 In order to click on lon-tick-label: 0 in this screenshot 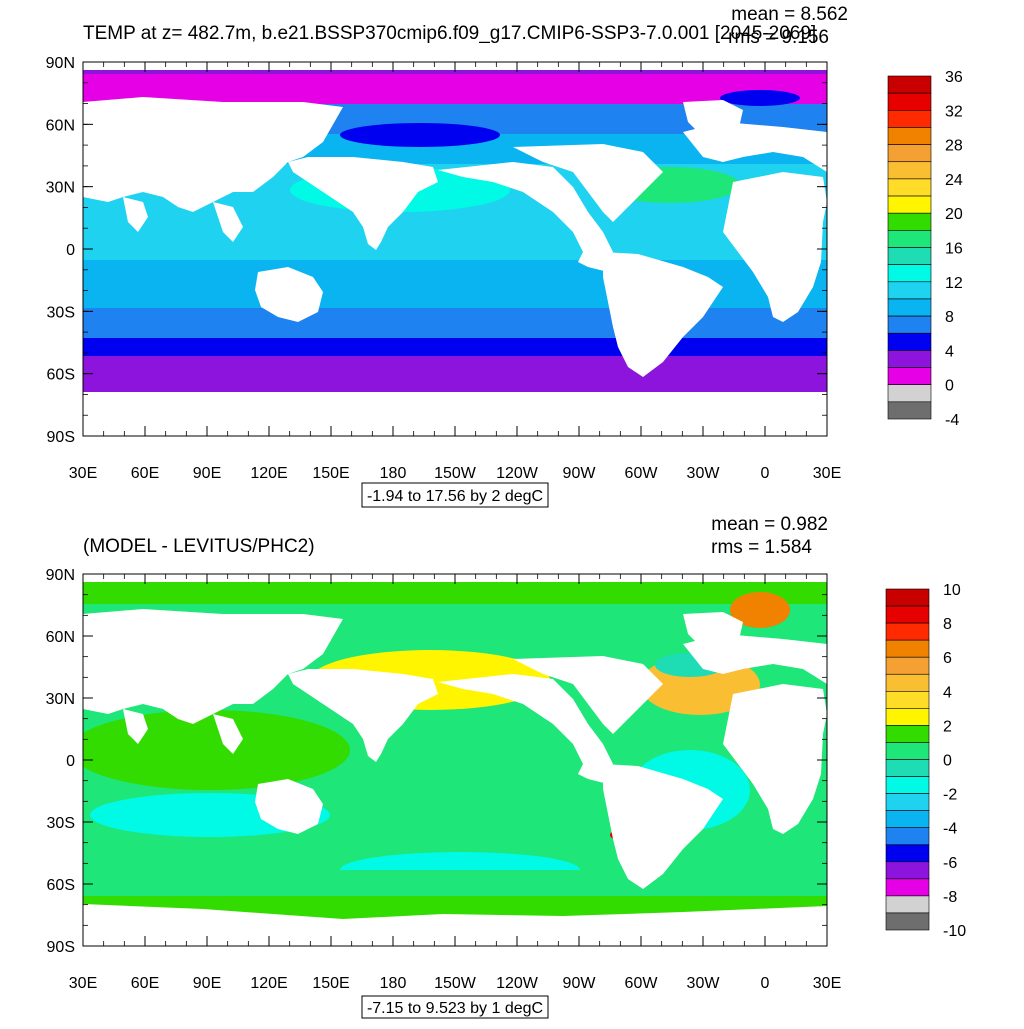, I will do `click(765, 983)`.